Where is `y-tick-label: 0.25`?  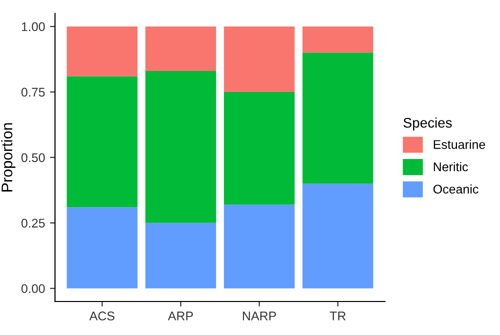
y-tick-label: 0.25 is located at coordinates (33, 223).